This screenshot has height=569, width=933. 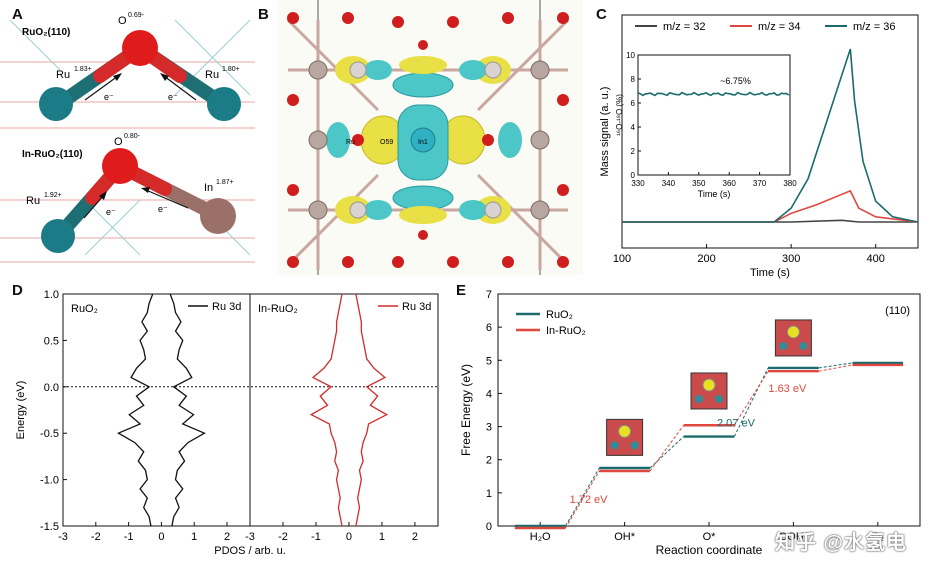 What do you see at coordinates (706, 259) in the screenshot?
I see `x-tick-label: 200` at bounding box center [706, 259].